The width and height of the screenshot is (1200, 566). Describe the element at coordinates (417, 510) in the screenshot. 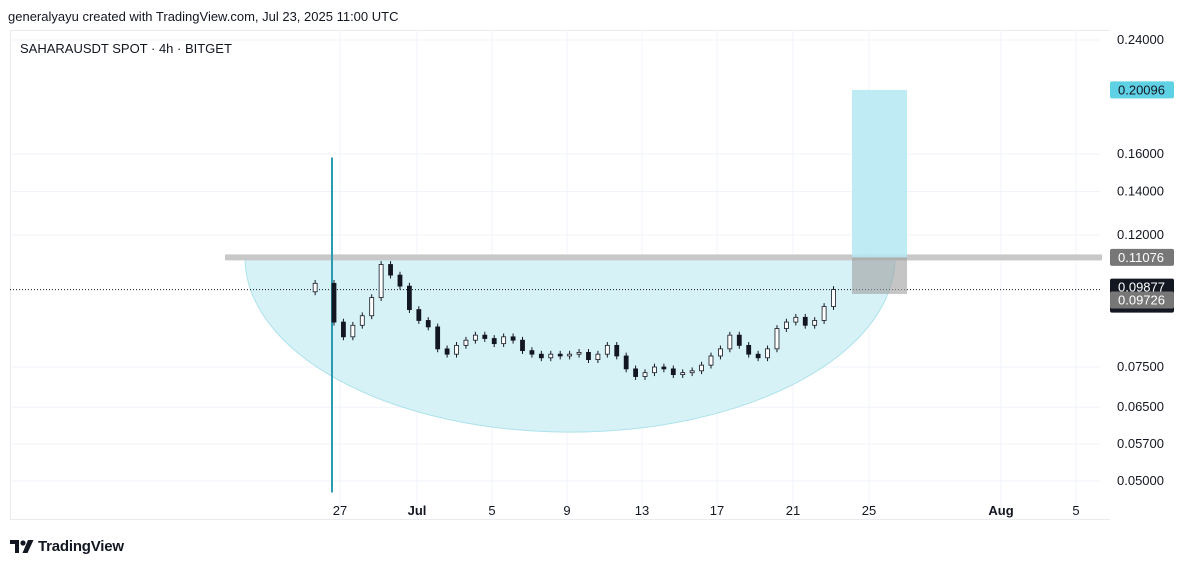

I see `x-tick-label: Jul` at that location.